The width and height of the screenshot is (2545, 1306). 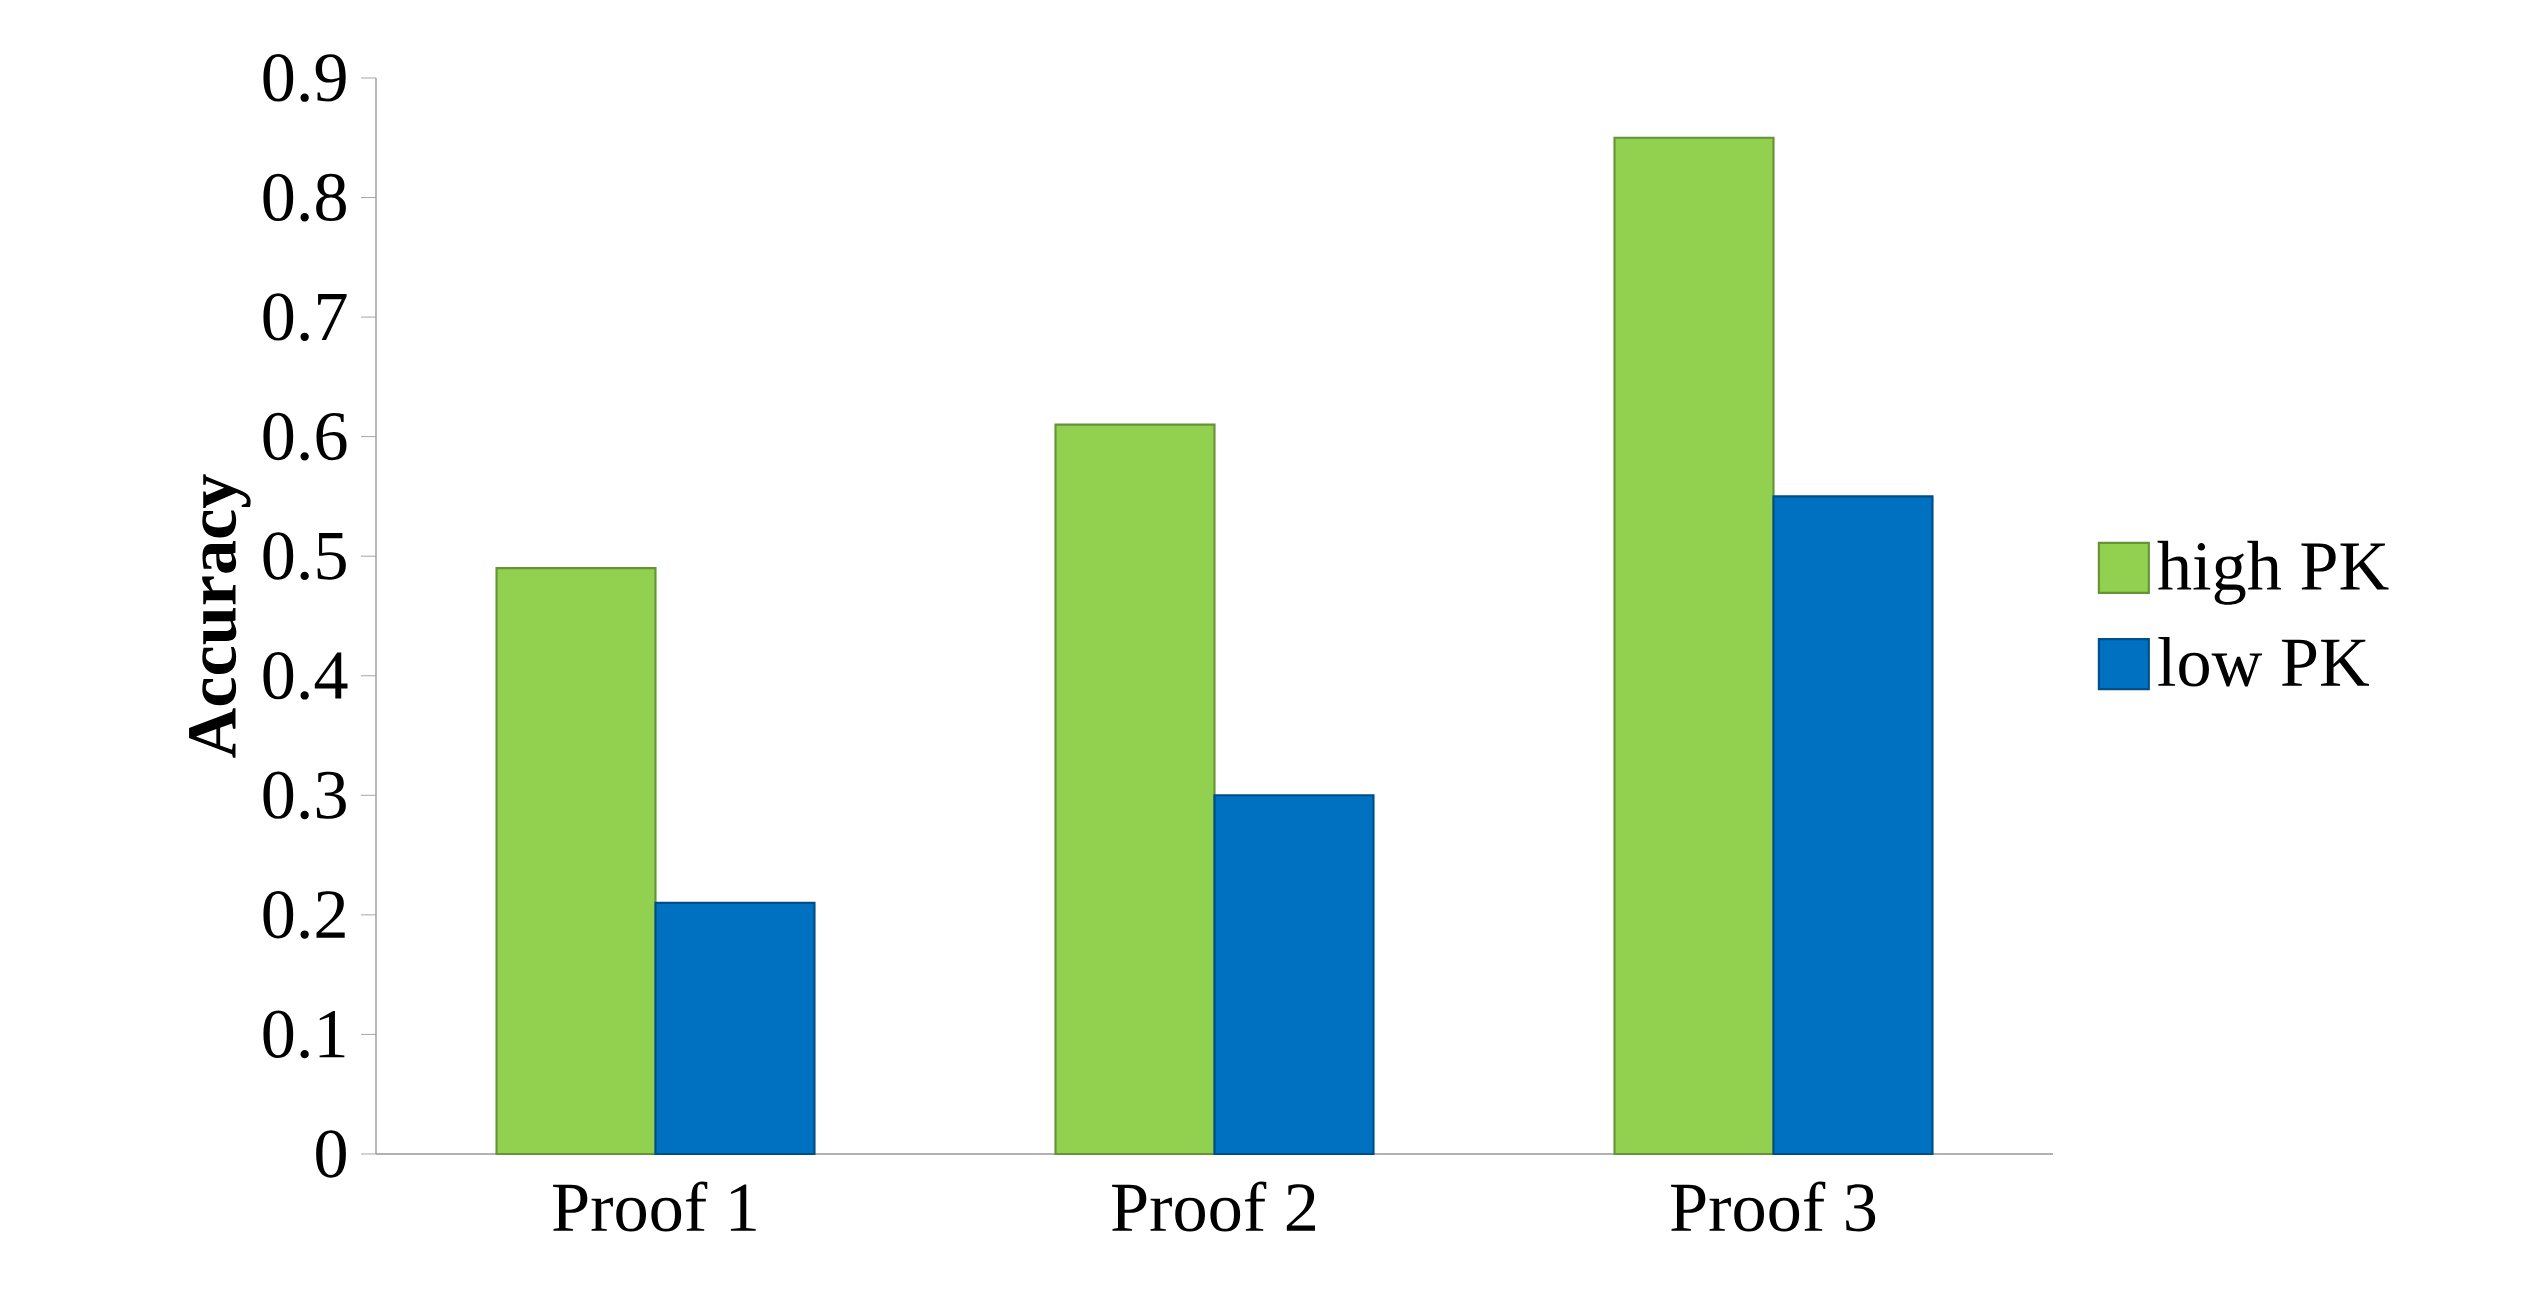 What do you see at coordinates (304, 197) in the screenshot?
I see `y-tick-label: 0.8` at bounding box center [304, 197].